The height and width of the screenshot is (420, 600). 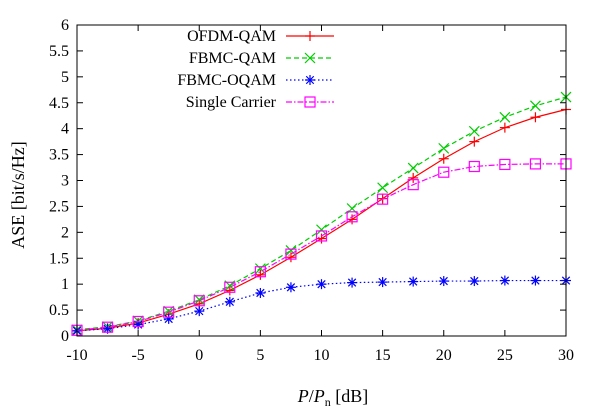 I want to click on x-tick-label: 30, so click(x=566, y=355).